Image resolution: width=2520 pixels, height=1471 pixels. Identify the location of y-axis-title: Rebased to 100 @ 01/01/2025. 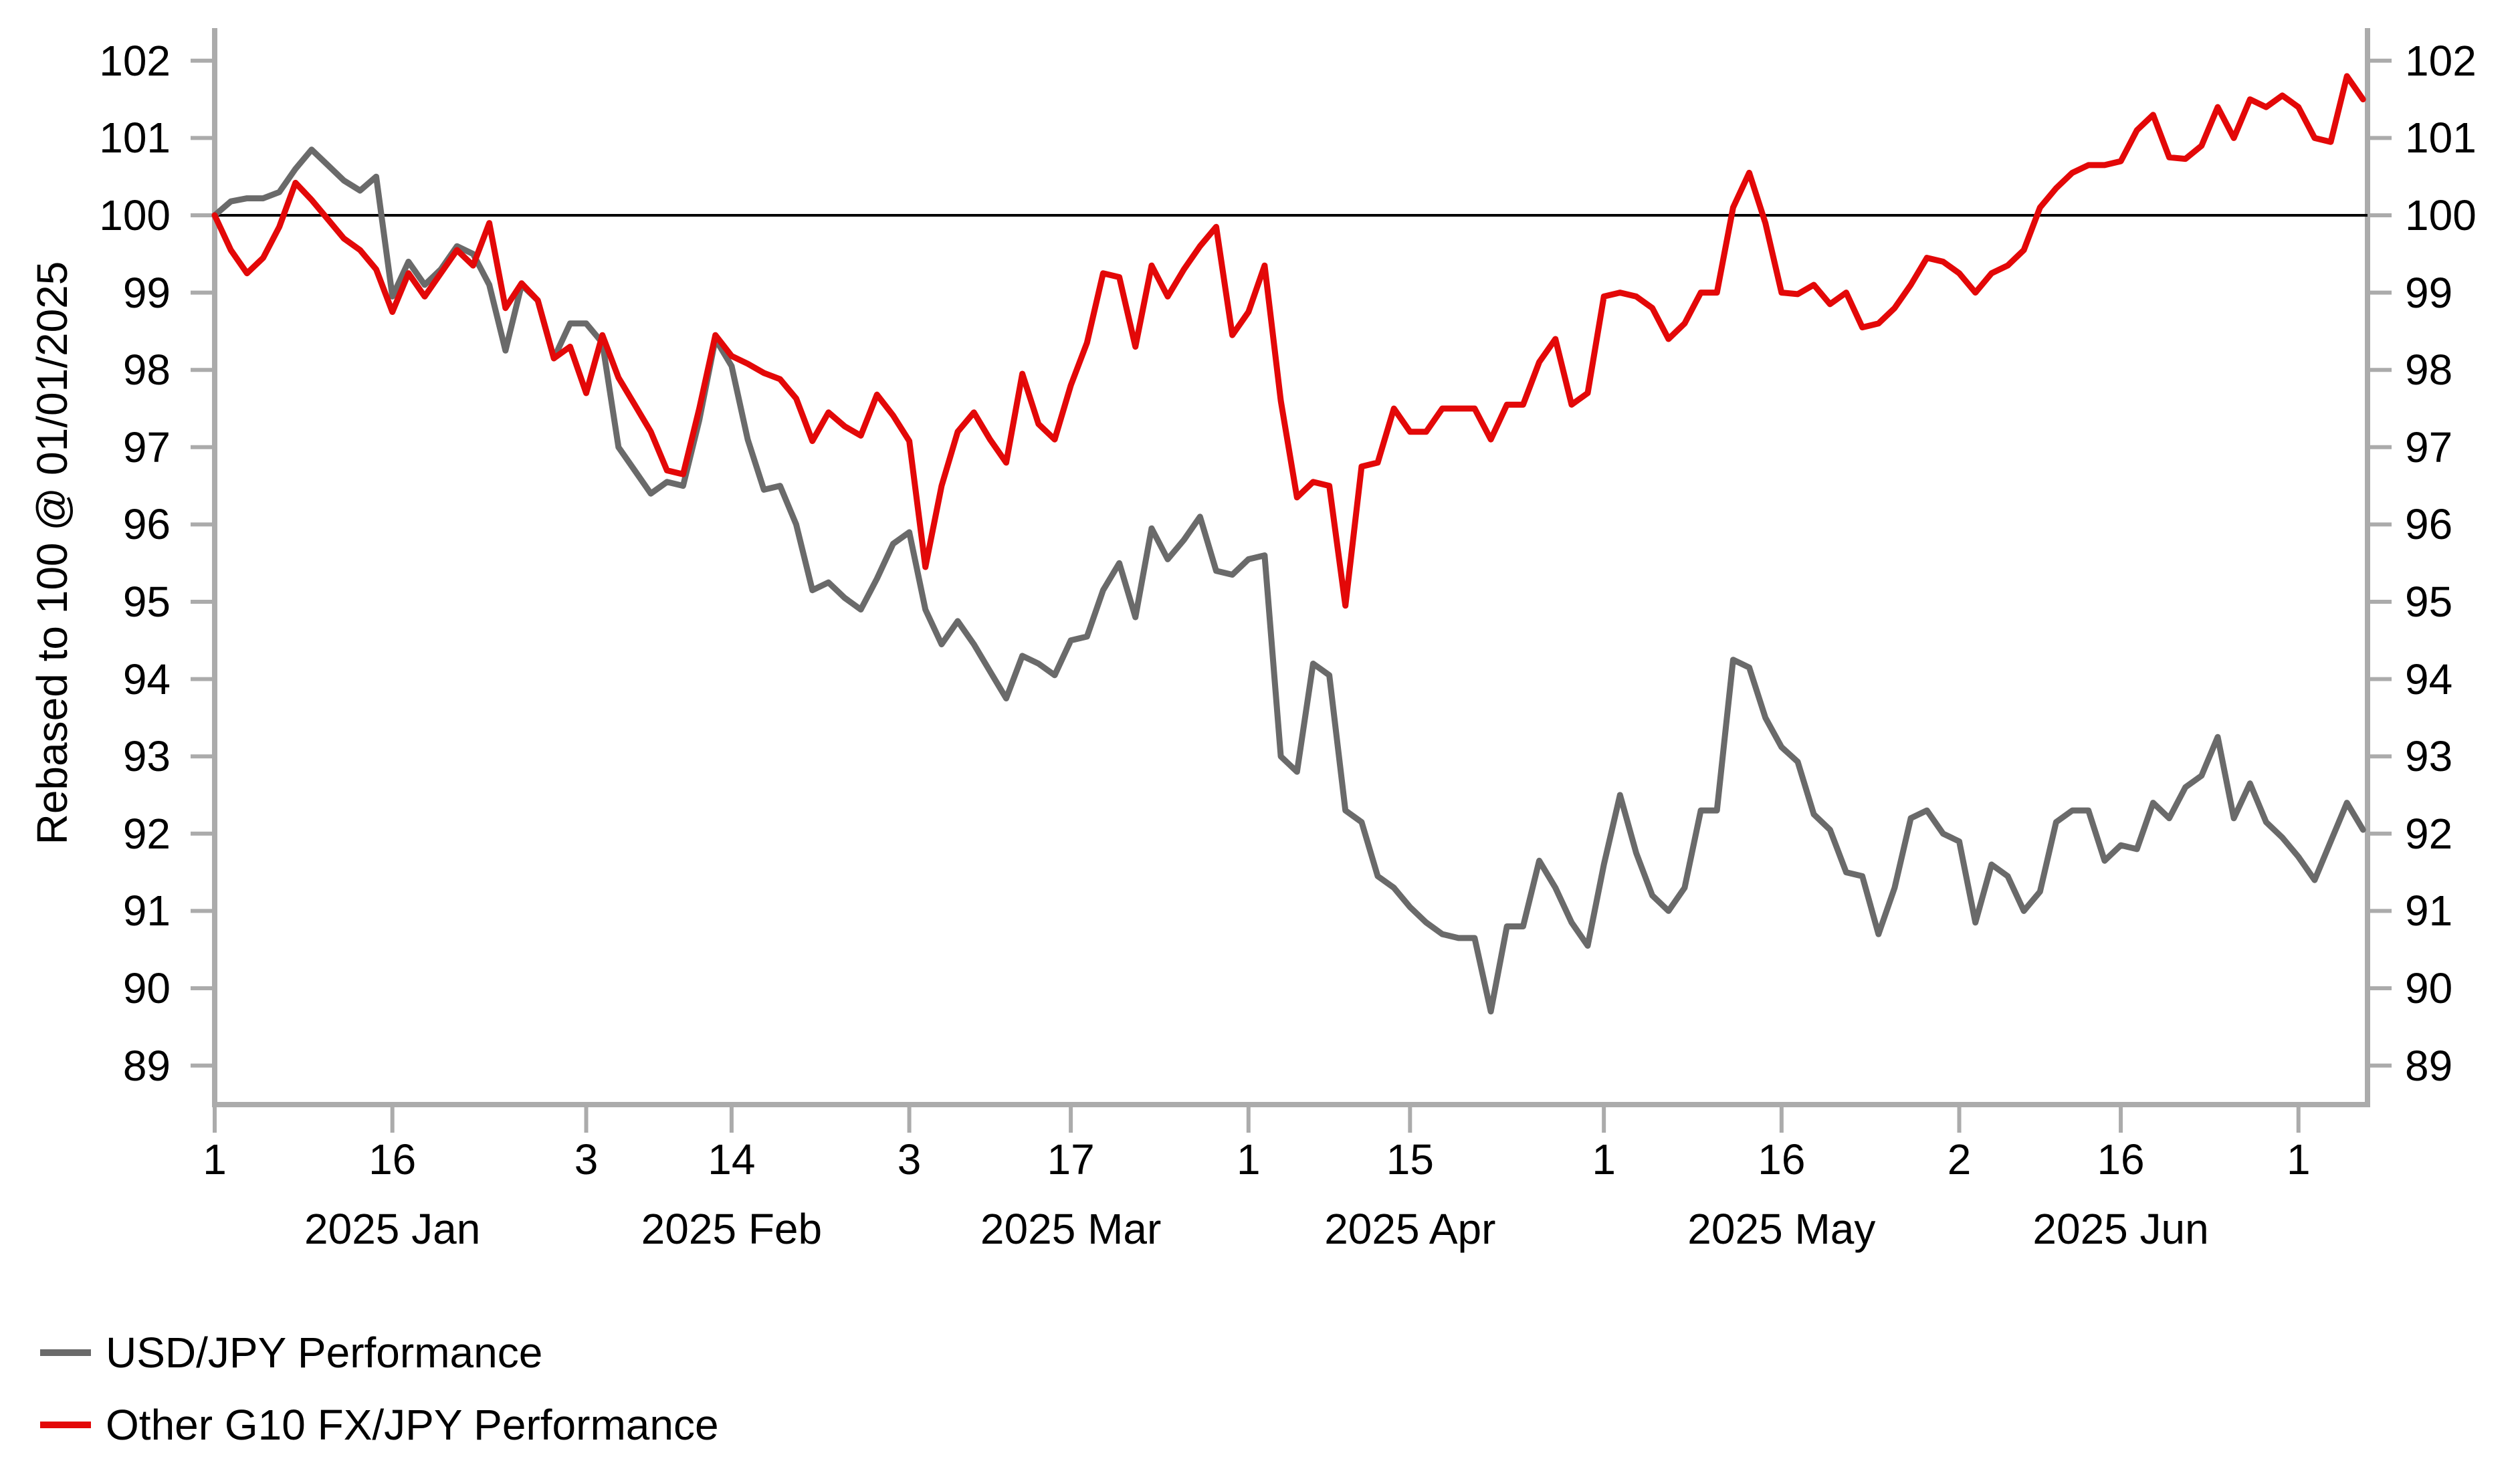
(52, 553).